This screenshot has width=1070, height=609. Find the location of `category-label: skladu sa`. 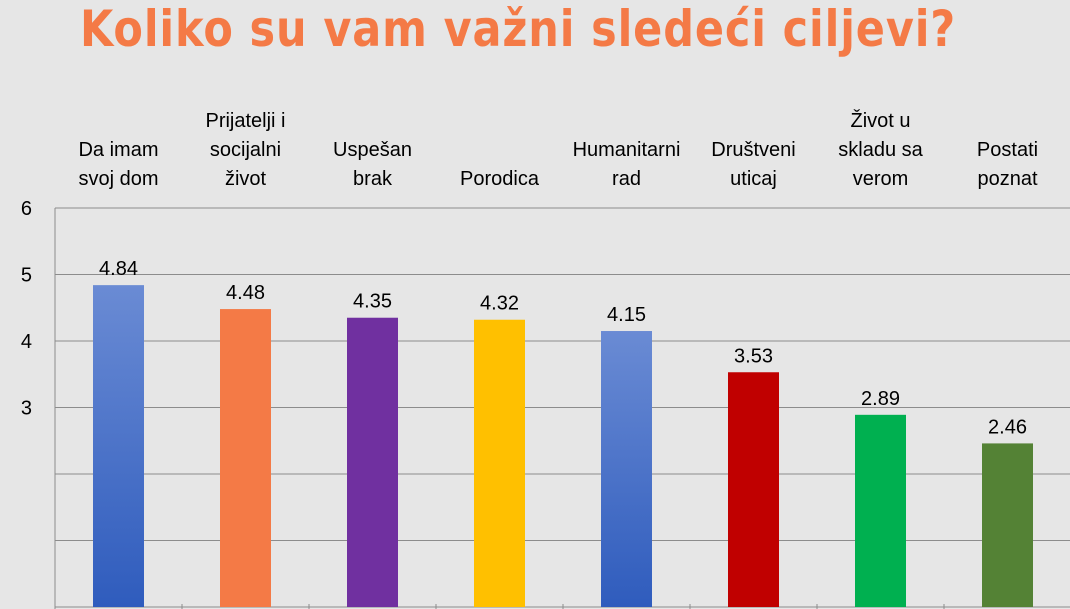

category-label: skladu sa is located at coordinates (880, 150).